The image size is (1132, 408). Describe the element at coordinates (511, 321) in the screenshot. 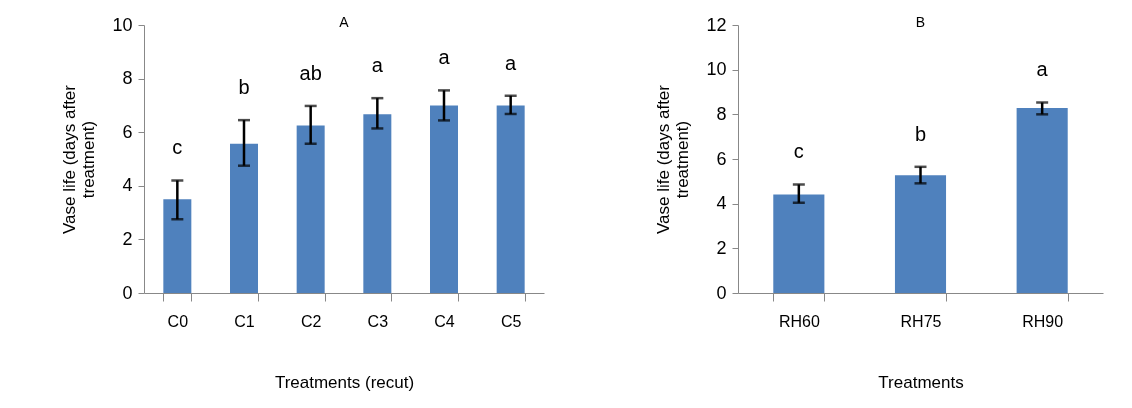

I see `x-tick-label: C5` at that location.